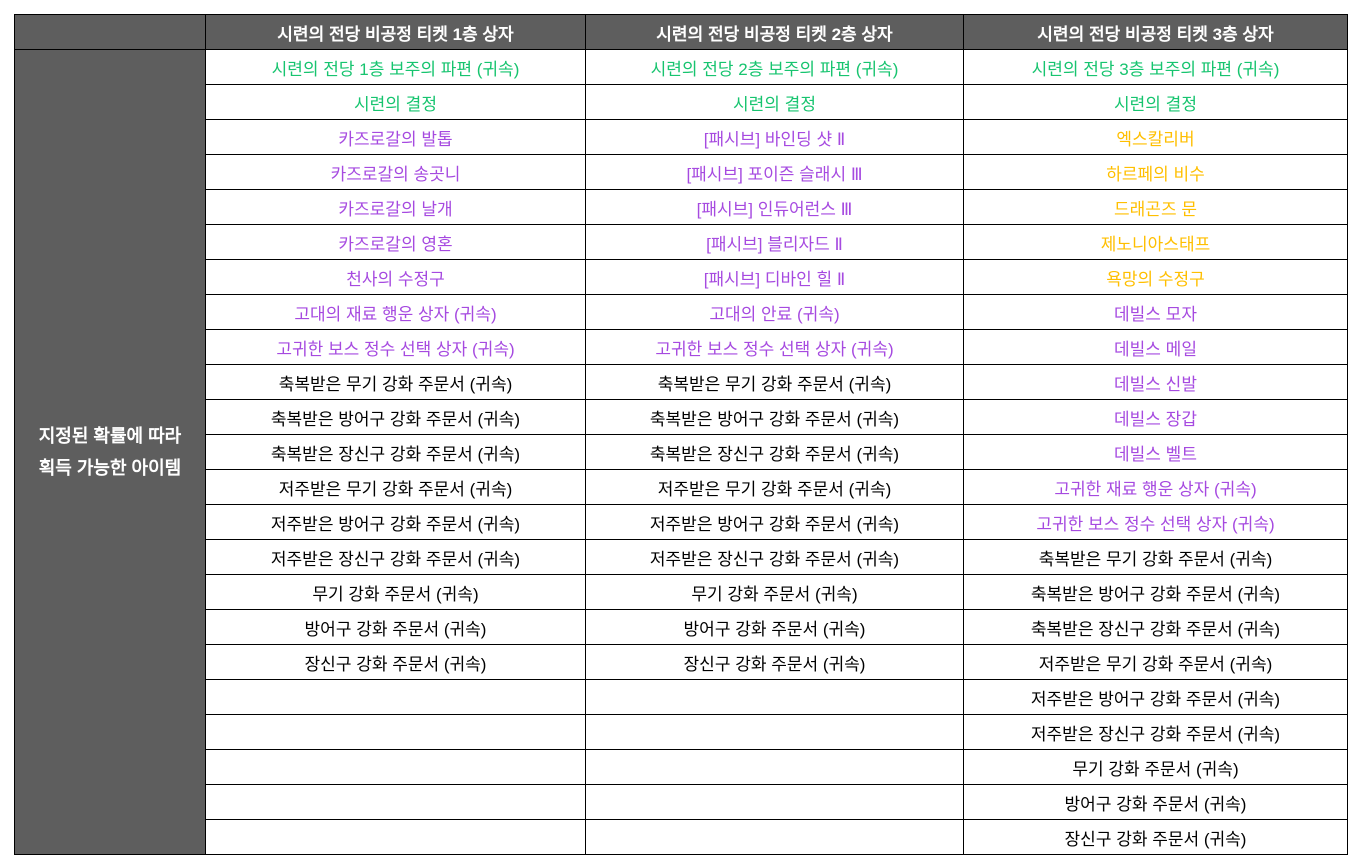 The width and height of the screenshot is (1361, 855). What do you see at coordinates (1155, 67) in the screenshot?
I see `item-cell: 시련의 전당 3층 보주의 파편 (귀속)` at bounding box center [1155, 67].